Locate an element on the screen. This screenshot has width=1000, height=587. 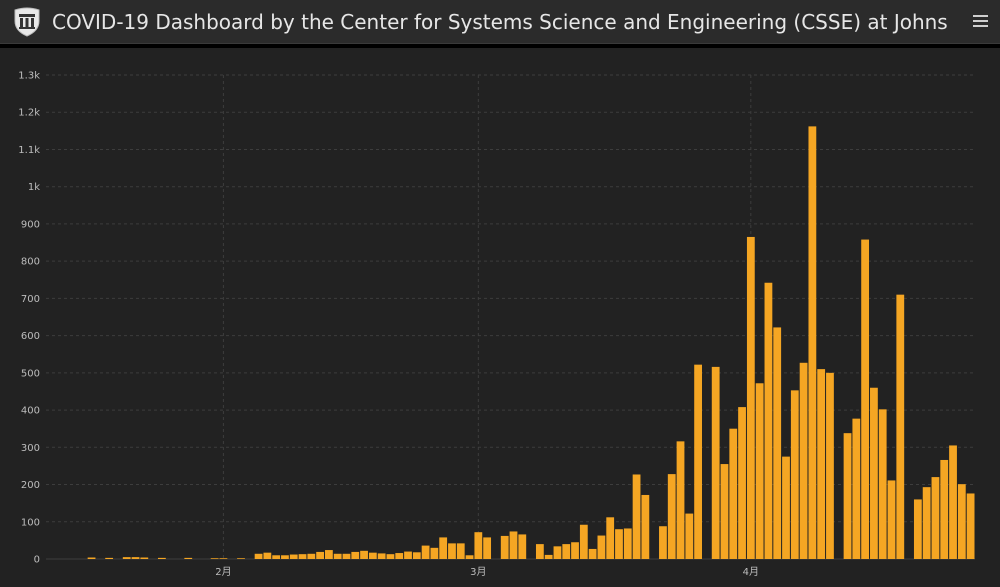
y-tick-label: 0 is located at coordinates (37, 560).